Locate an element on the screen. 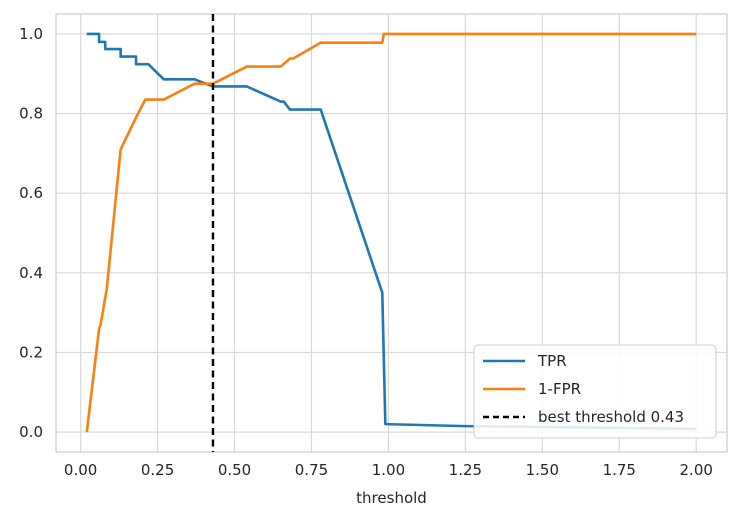  y-tick-label: 0.4 is located at coordinates (31, 273).